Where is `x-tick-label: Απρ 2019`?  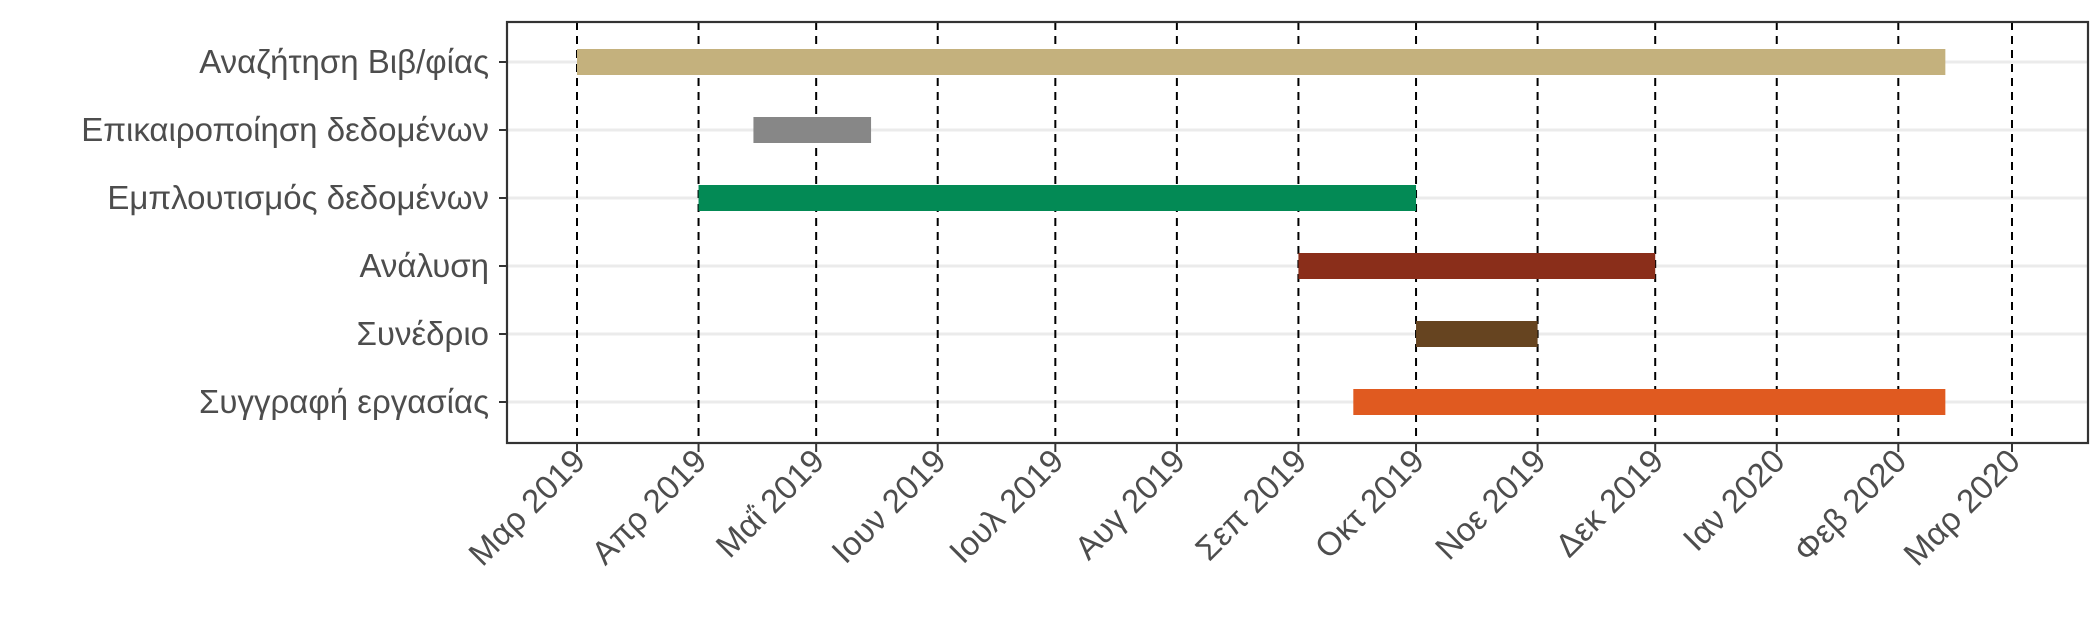 x-tick-label: Απρ 2019 is located at coordinates (649, 507).